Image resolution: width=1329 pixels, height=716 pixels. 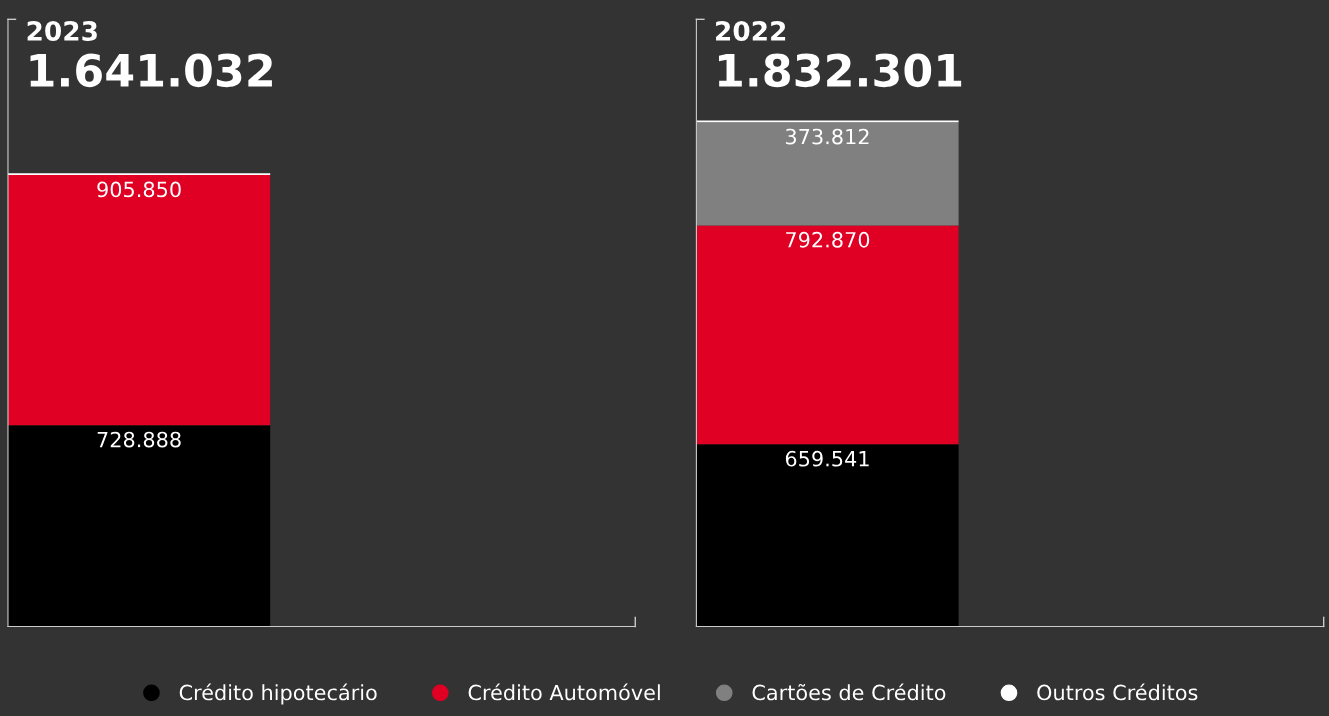 I want to click on data-label: 728.888, so click(x=139, y=439).